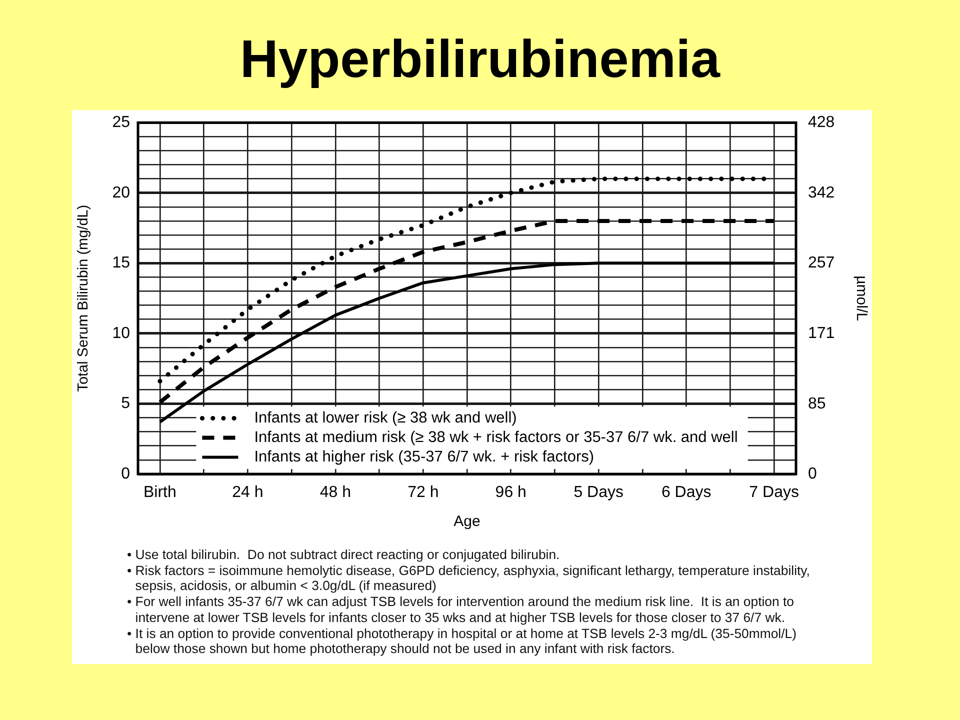  What do you see at coordinates (125, 403) in the screenshot?
I see `y-tick-label: 5` at bounding box center [125, 403].